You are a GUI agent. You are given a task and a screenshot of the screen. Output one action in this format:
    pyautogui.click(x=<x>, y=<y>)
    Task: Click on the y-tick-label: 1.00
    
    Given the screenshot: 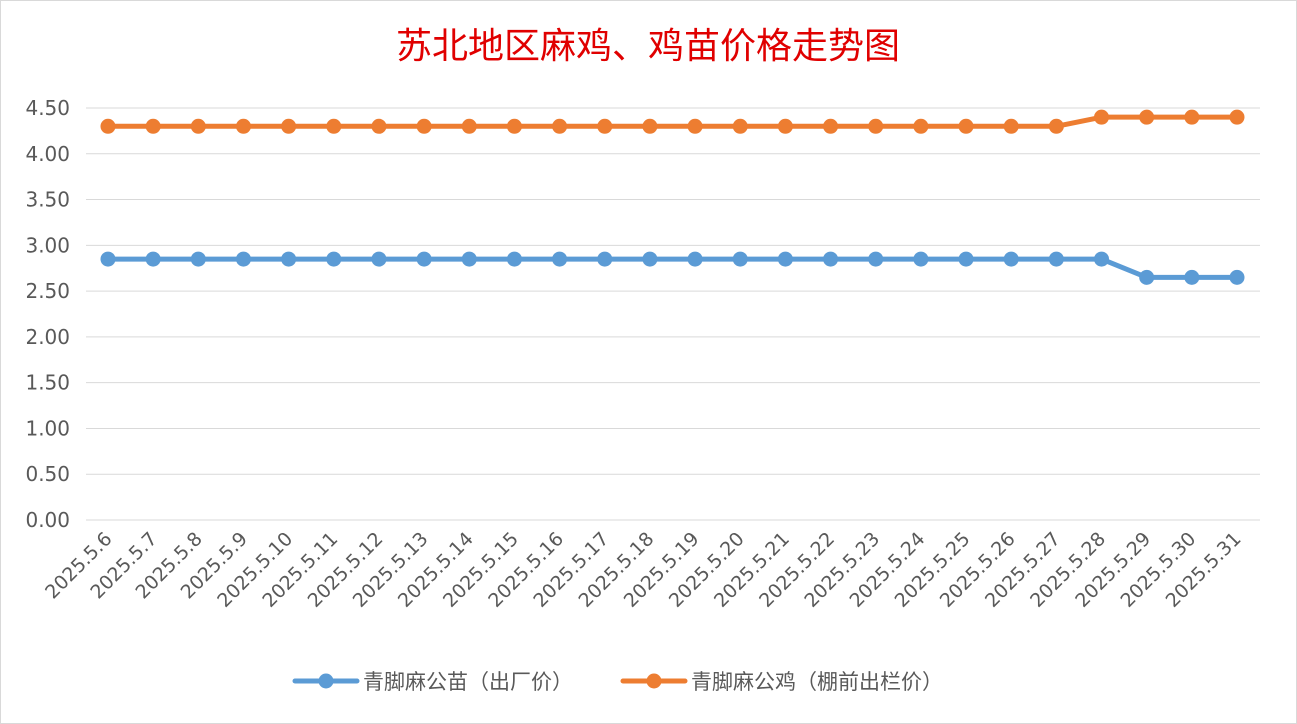 What is the action you would take?
    pyautogui.click(x=47, y=428)
    